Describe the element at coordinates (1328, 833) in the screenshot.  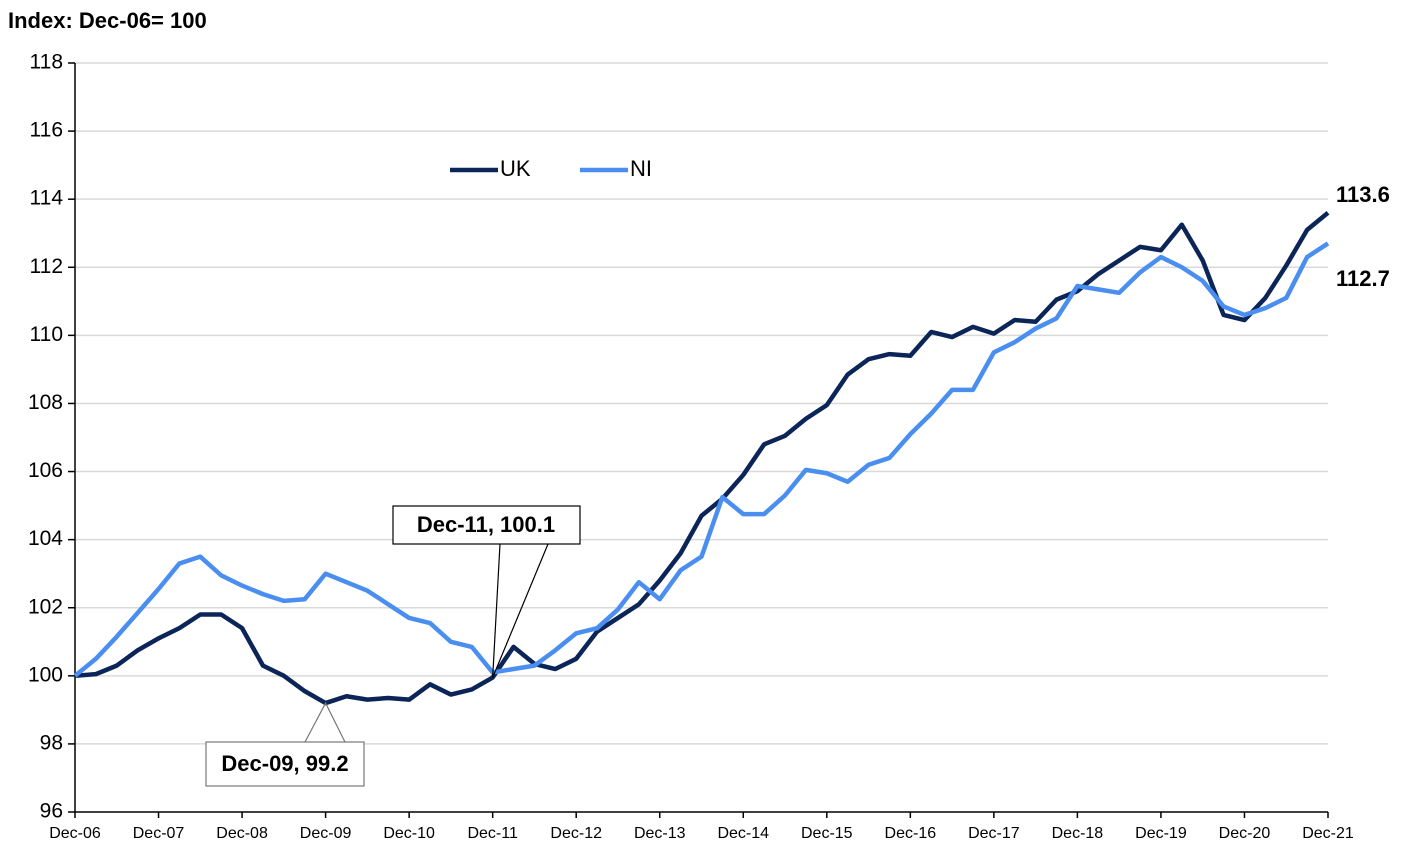
I see `x-tick-label: Dec-21` at that location.